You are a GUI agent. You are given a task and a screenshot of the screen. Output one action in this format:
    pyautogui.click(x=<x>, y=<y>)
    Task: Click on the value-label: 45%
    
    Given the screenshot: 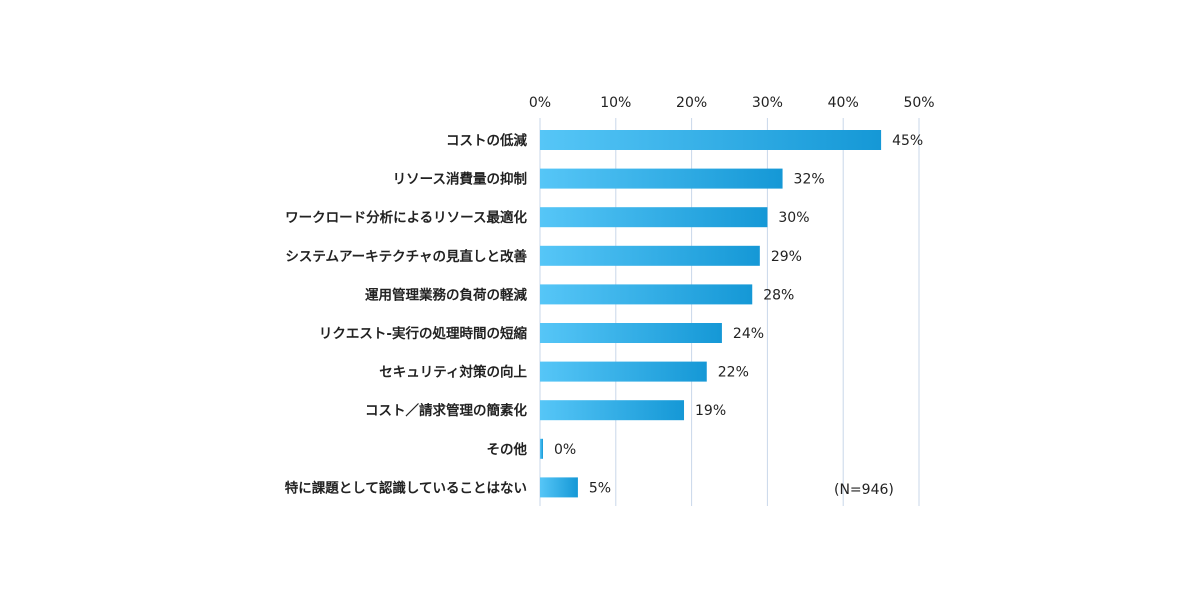 What is the action you would take?
    pyautogui.click(x=907, y=141)
    